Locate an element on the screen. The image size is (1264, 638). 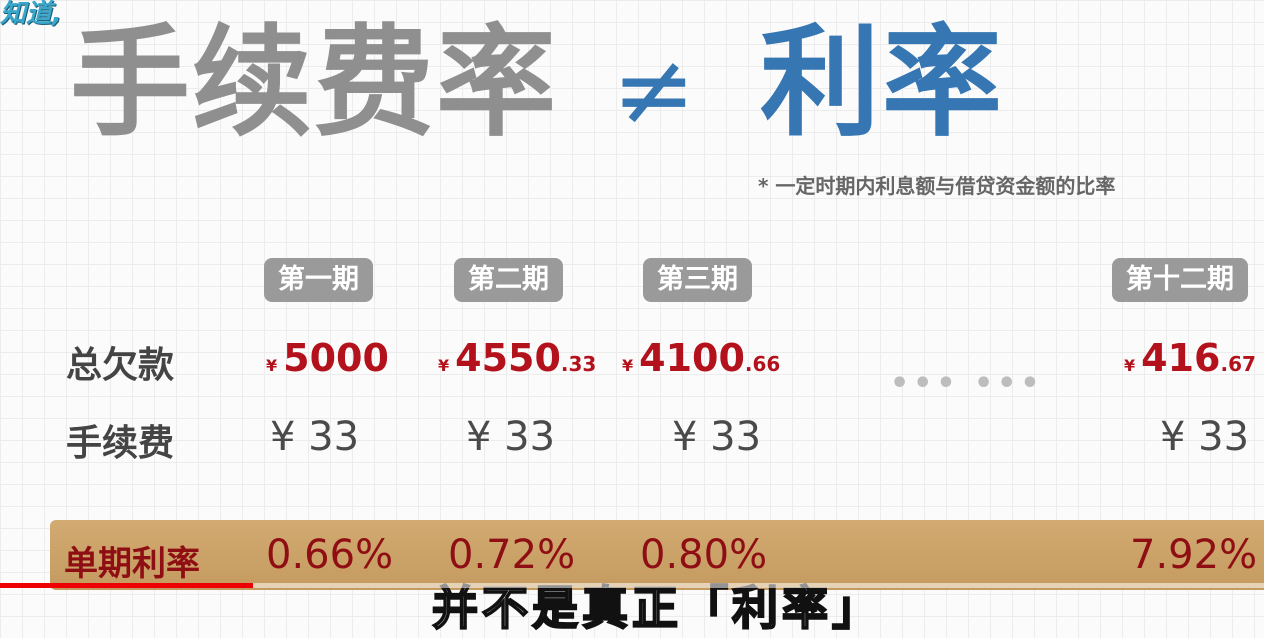
video-subtitle: 并不是真正「利率」 is located at coordinates (656, 608).